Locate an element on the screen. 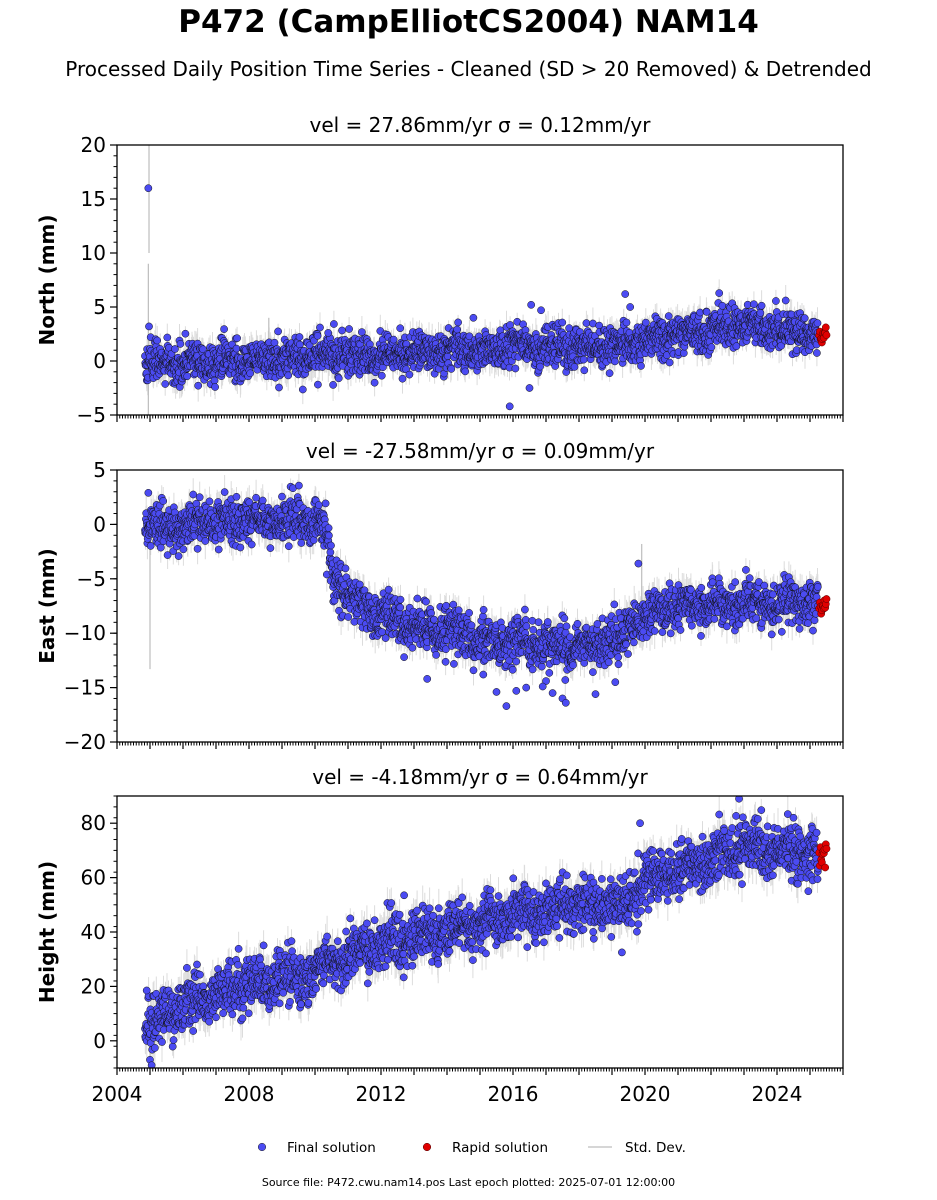  final-solution-points is located at coordinates (481, 297).